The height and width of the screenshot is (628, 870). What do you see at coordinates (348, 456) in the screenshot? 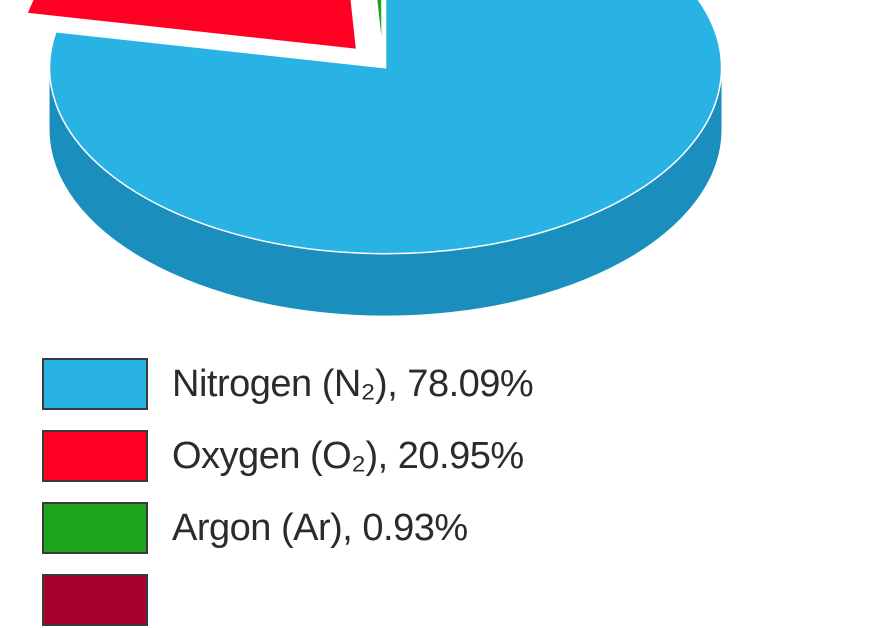
I see `legend-label-oxygen: Oxygen (O₂), 20.95%` at bounding box center [348, 456].